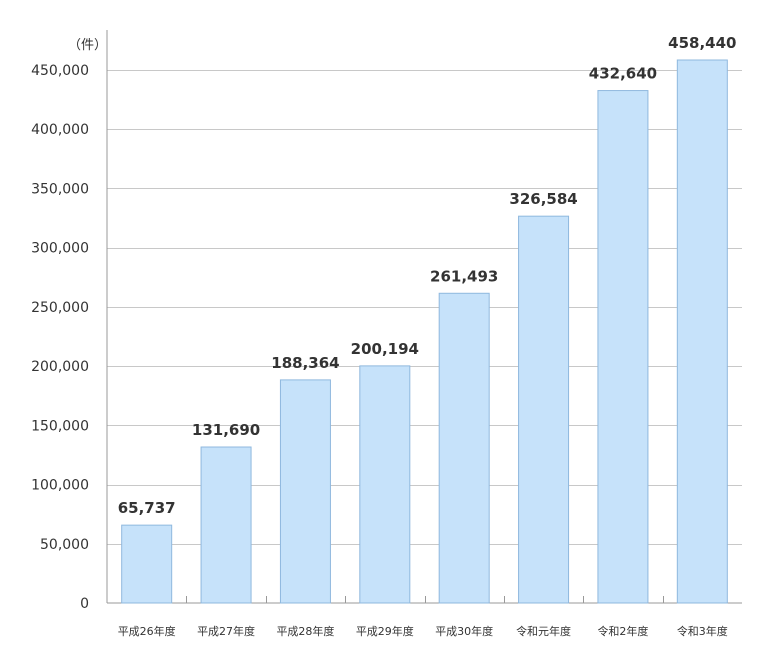  What do you see at coordinates (543, 631) in the screenshot?
I see `x-tick-label: 令和元年度` at bounding box center [543, 631].